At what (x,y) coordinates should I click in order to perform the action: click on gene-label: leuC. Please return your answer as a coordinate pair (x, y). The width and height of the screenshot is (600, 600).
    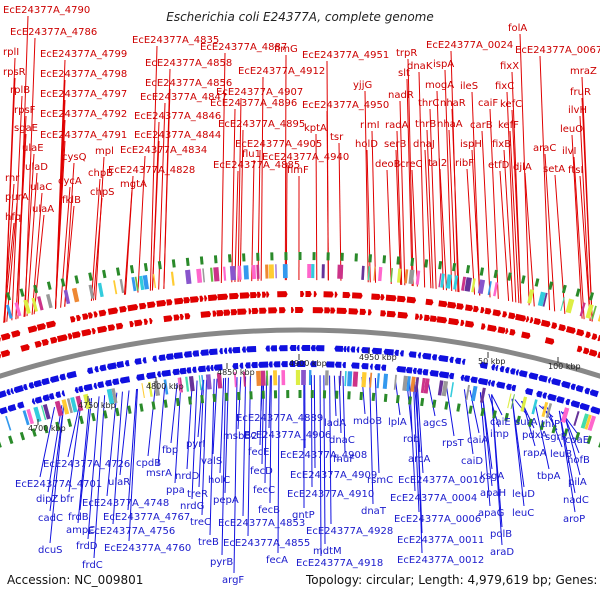
    Looking at the image, I should click on (523, 513).